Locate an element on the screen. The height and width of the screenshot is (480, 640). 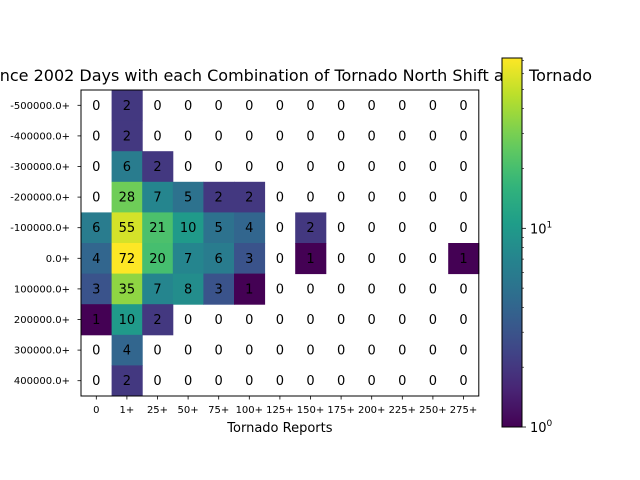
cell-value-label: 6 is located at coordinates (219, 259).